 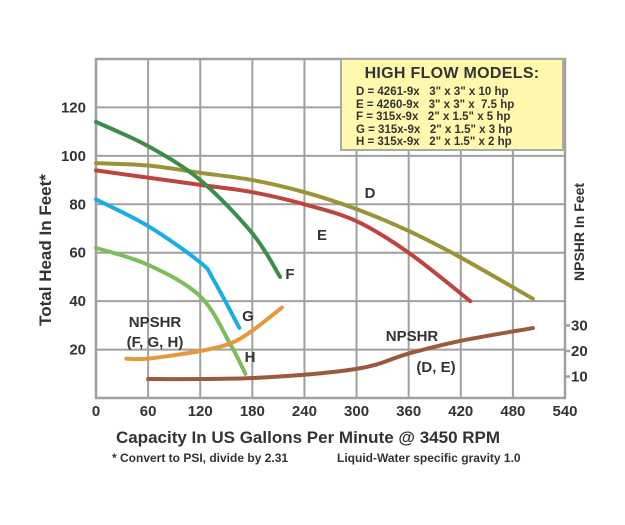 What do you see at coordinates (250, 357) in the screenshot?
I see `curve-label-h: H` at bounding box center [250, 357].